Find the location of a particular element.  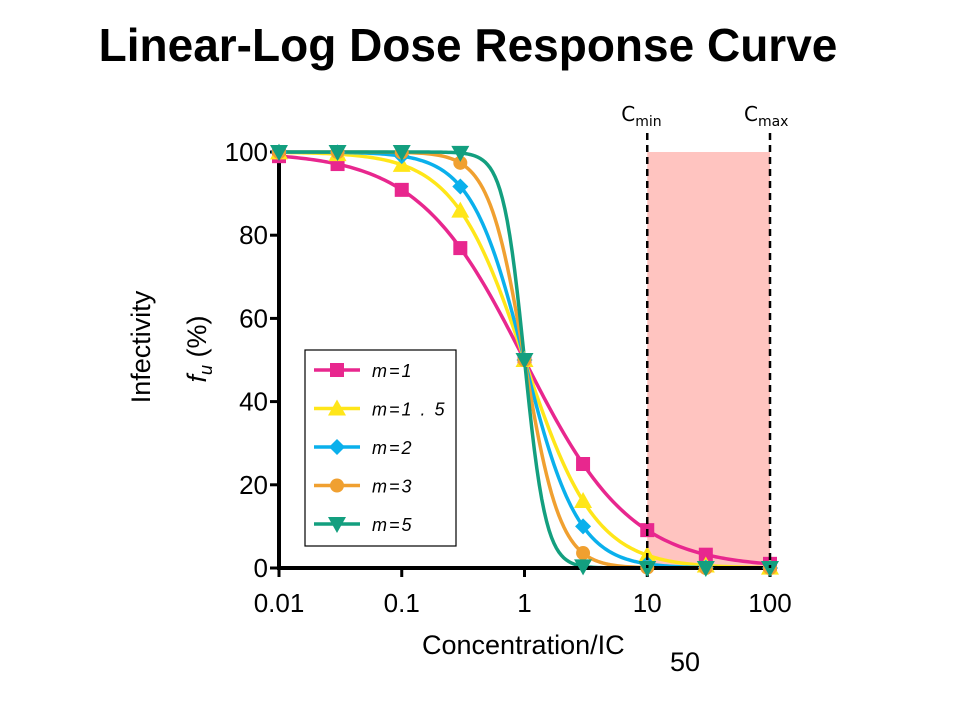

marker-m=5-0.01 is located at coordinates (279, 153).